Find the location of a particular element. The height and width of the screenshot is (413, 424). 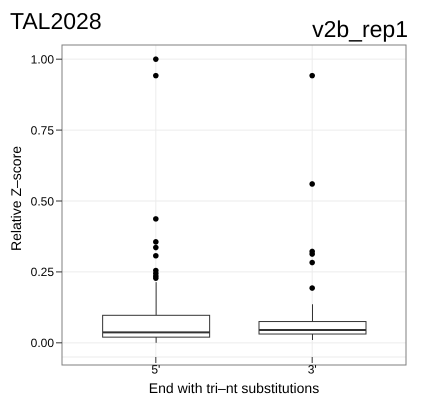

y-tick-label: 0.25 is located at coordinates (42, 272).